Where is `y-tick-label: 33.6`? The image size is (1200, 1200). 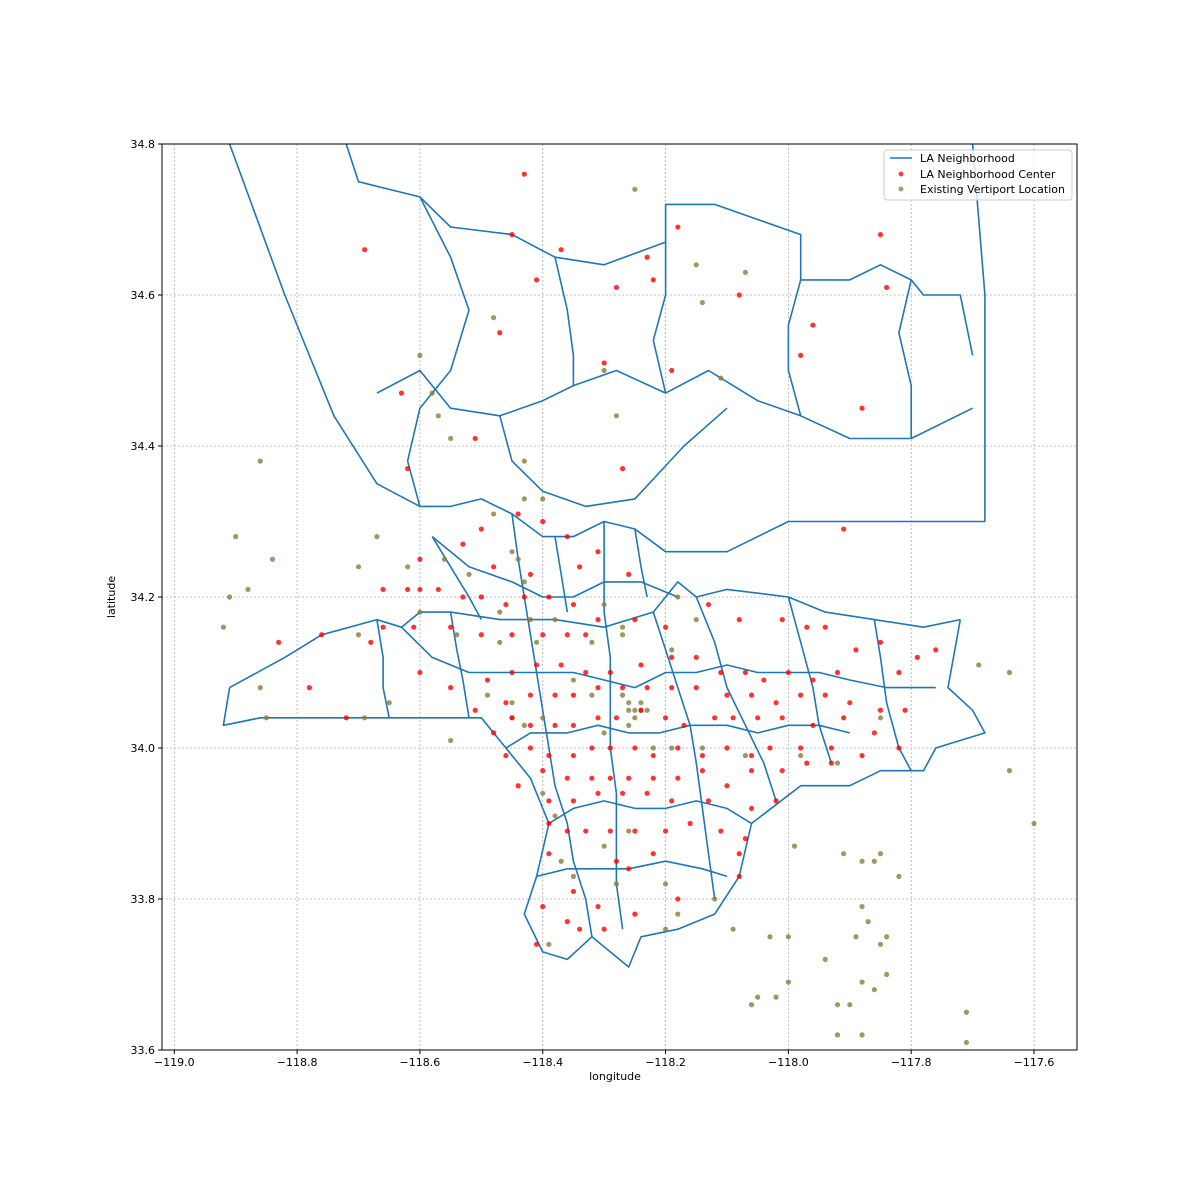 y-tick-label: 33.6 is located at coordinates (143, 1050).